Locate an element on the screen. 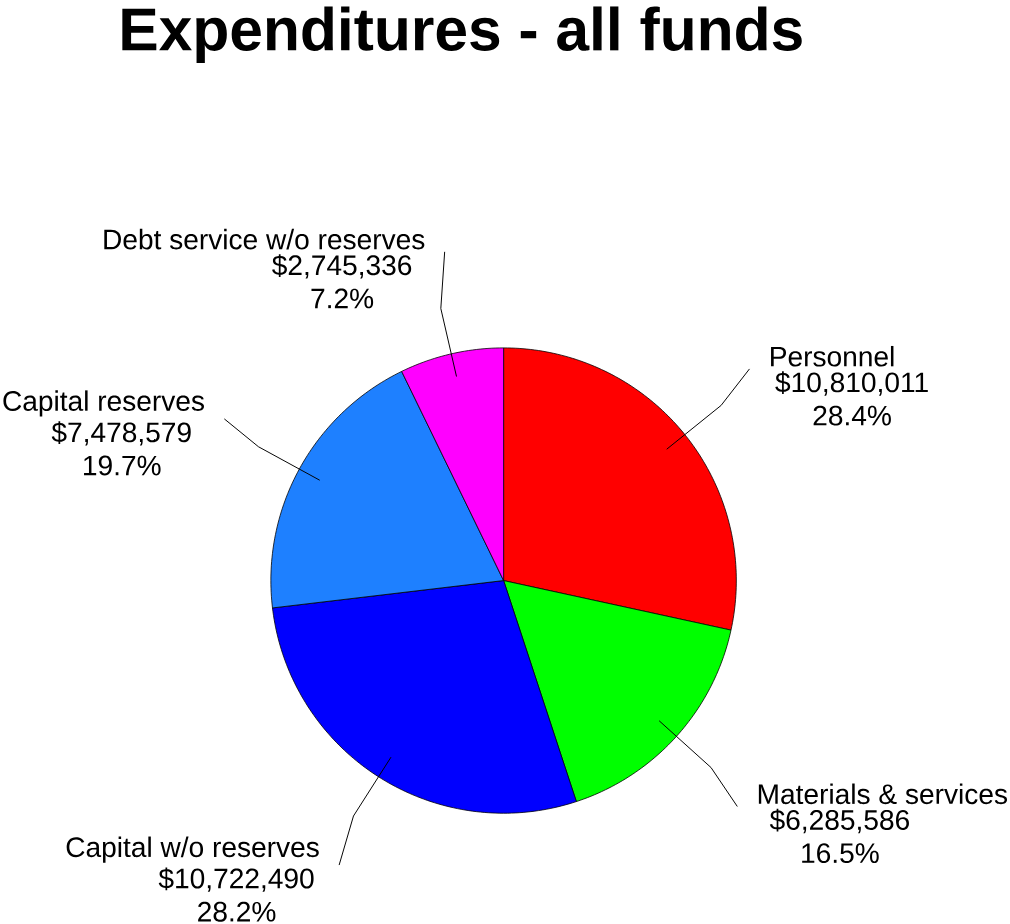  slice-label: Debt service w/o reserves is located at coordinates (264, 239).